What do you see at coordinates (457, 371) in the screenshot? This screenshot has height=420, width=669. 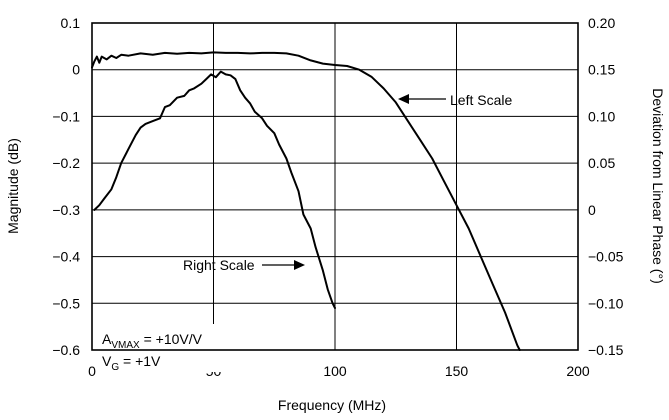 I see `x-tick-label: 150` at bounding box center [457, 371].